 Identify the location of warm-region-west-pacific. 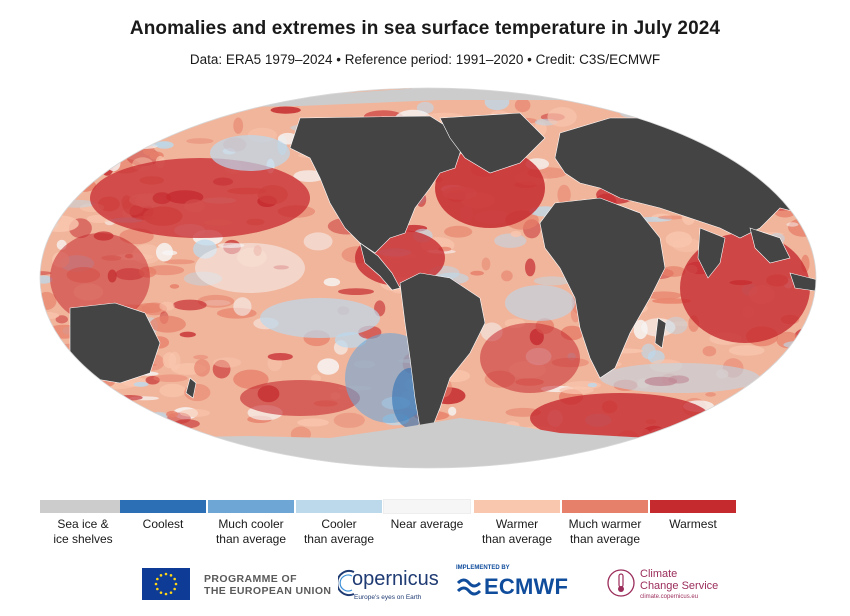
(100, 278).